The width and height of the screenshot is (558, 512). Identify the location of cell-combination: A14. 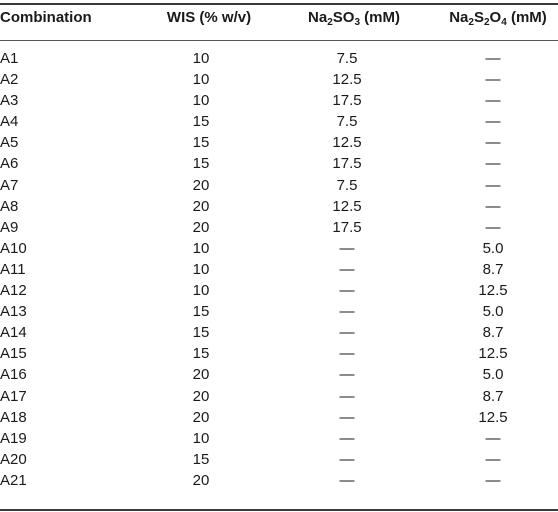
(13, 333).